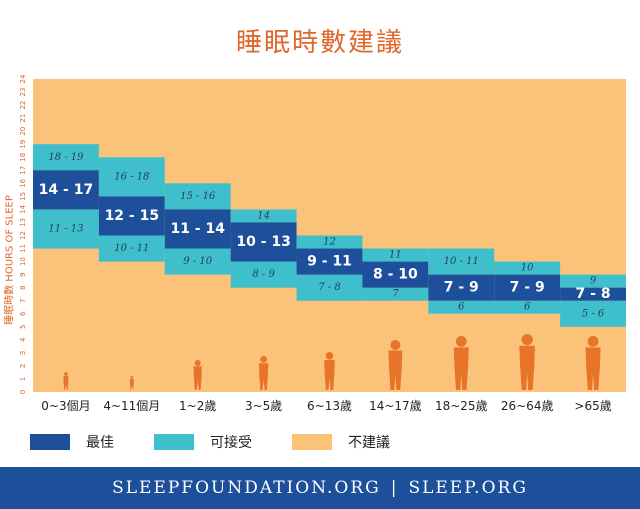  I want to click on best-label: 11 - 14, so click(197, 229).